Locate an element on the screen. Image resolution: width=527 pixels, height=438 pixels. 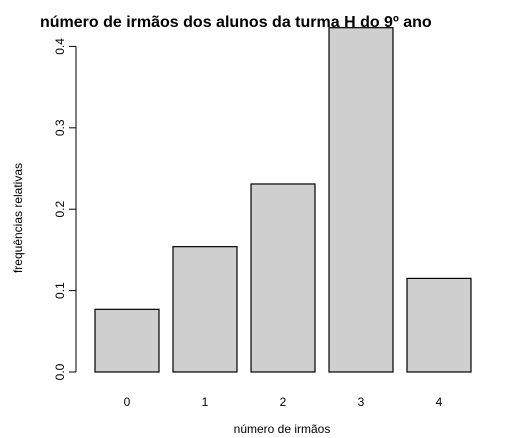
y-axis: 0.0 0.1 0.2 0.3 0.4 is located at coordinates (65, 209).